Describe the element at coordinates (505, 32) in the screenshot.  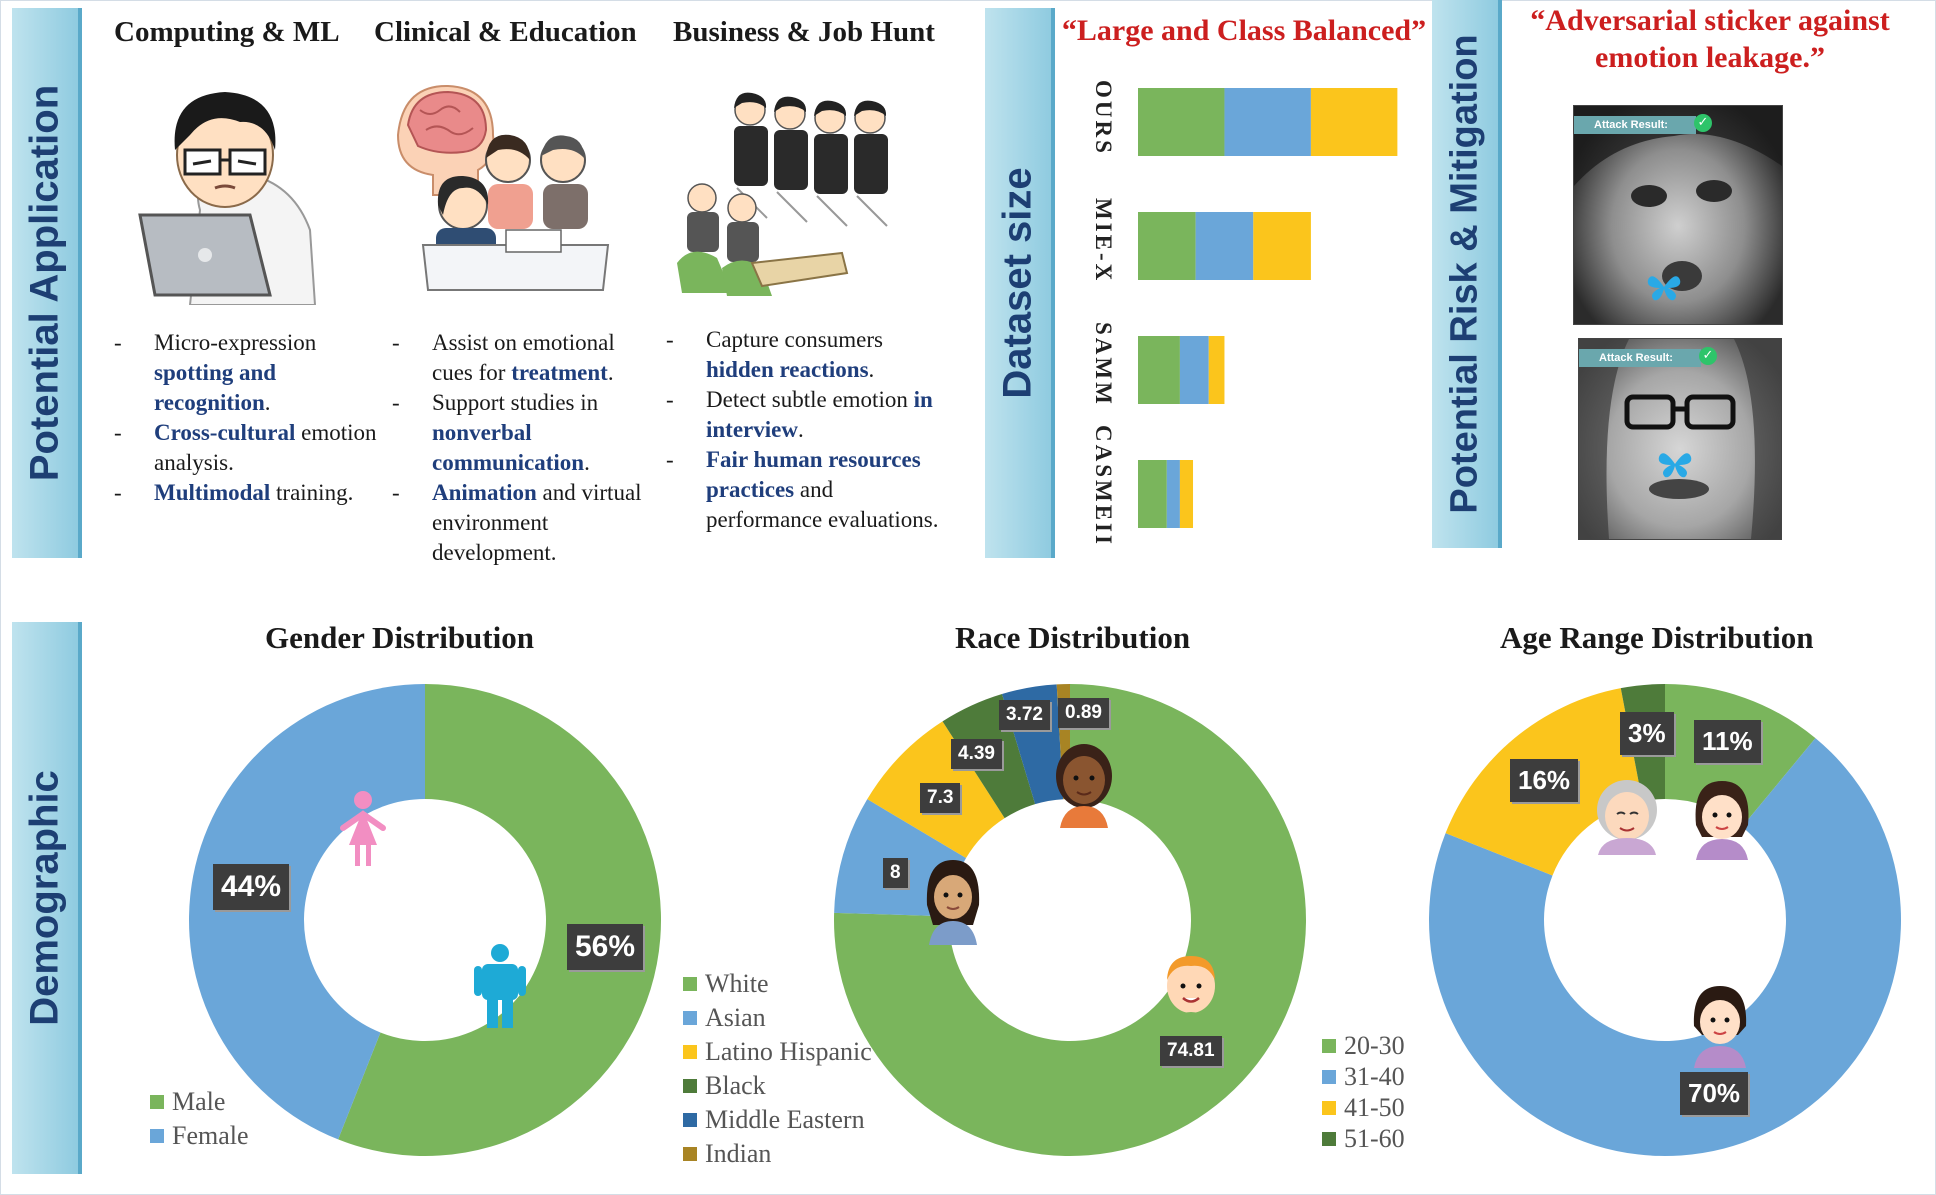
I see `column-title-clinical: Clinical & Education` at that location.